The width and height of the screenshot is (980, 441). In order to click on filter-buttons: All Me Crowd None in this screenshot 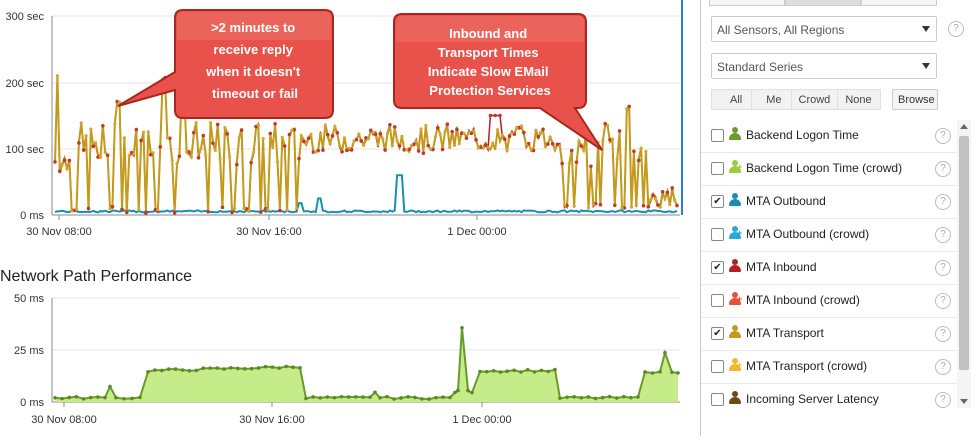, I will do `click(796, 99)`.